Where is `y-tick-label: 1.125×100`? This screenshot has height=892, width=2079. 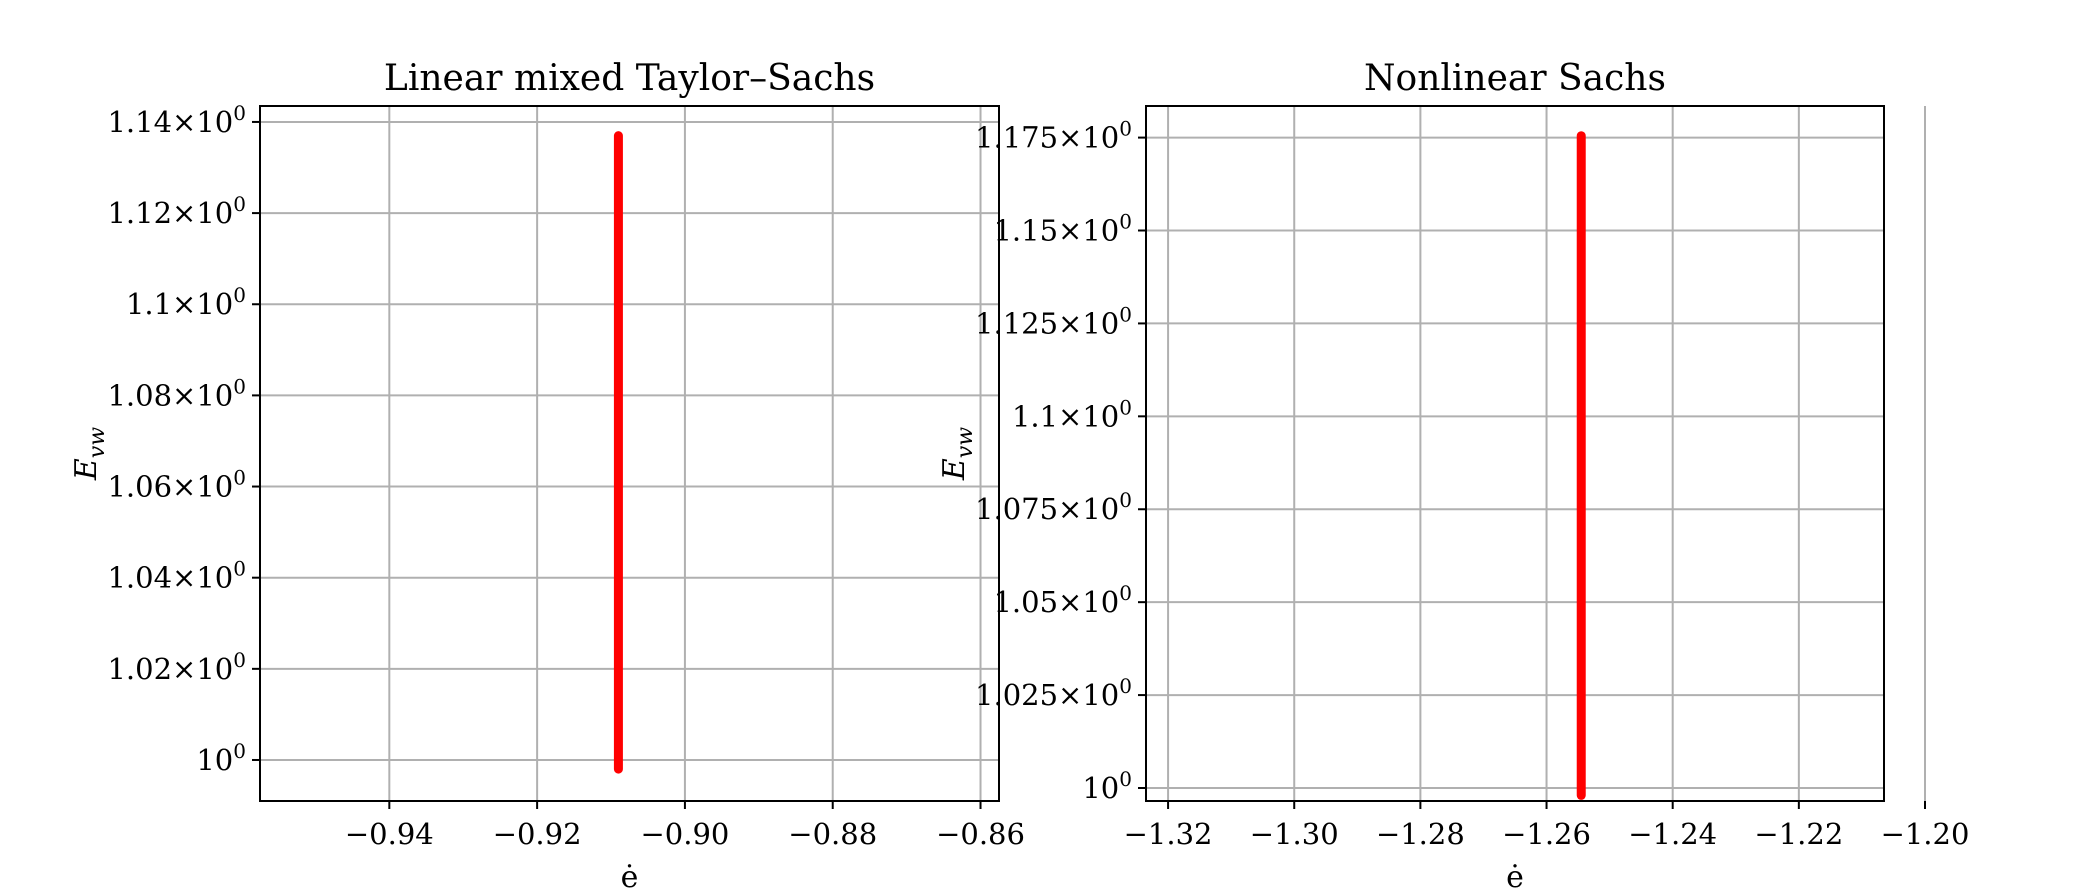
y-tick-label: 1.125×100 is located at coordinates (1053, 321).